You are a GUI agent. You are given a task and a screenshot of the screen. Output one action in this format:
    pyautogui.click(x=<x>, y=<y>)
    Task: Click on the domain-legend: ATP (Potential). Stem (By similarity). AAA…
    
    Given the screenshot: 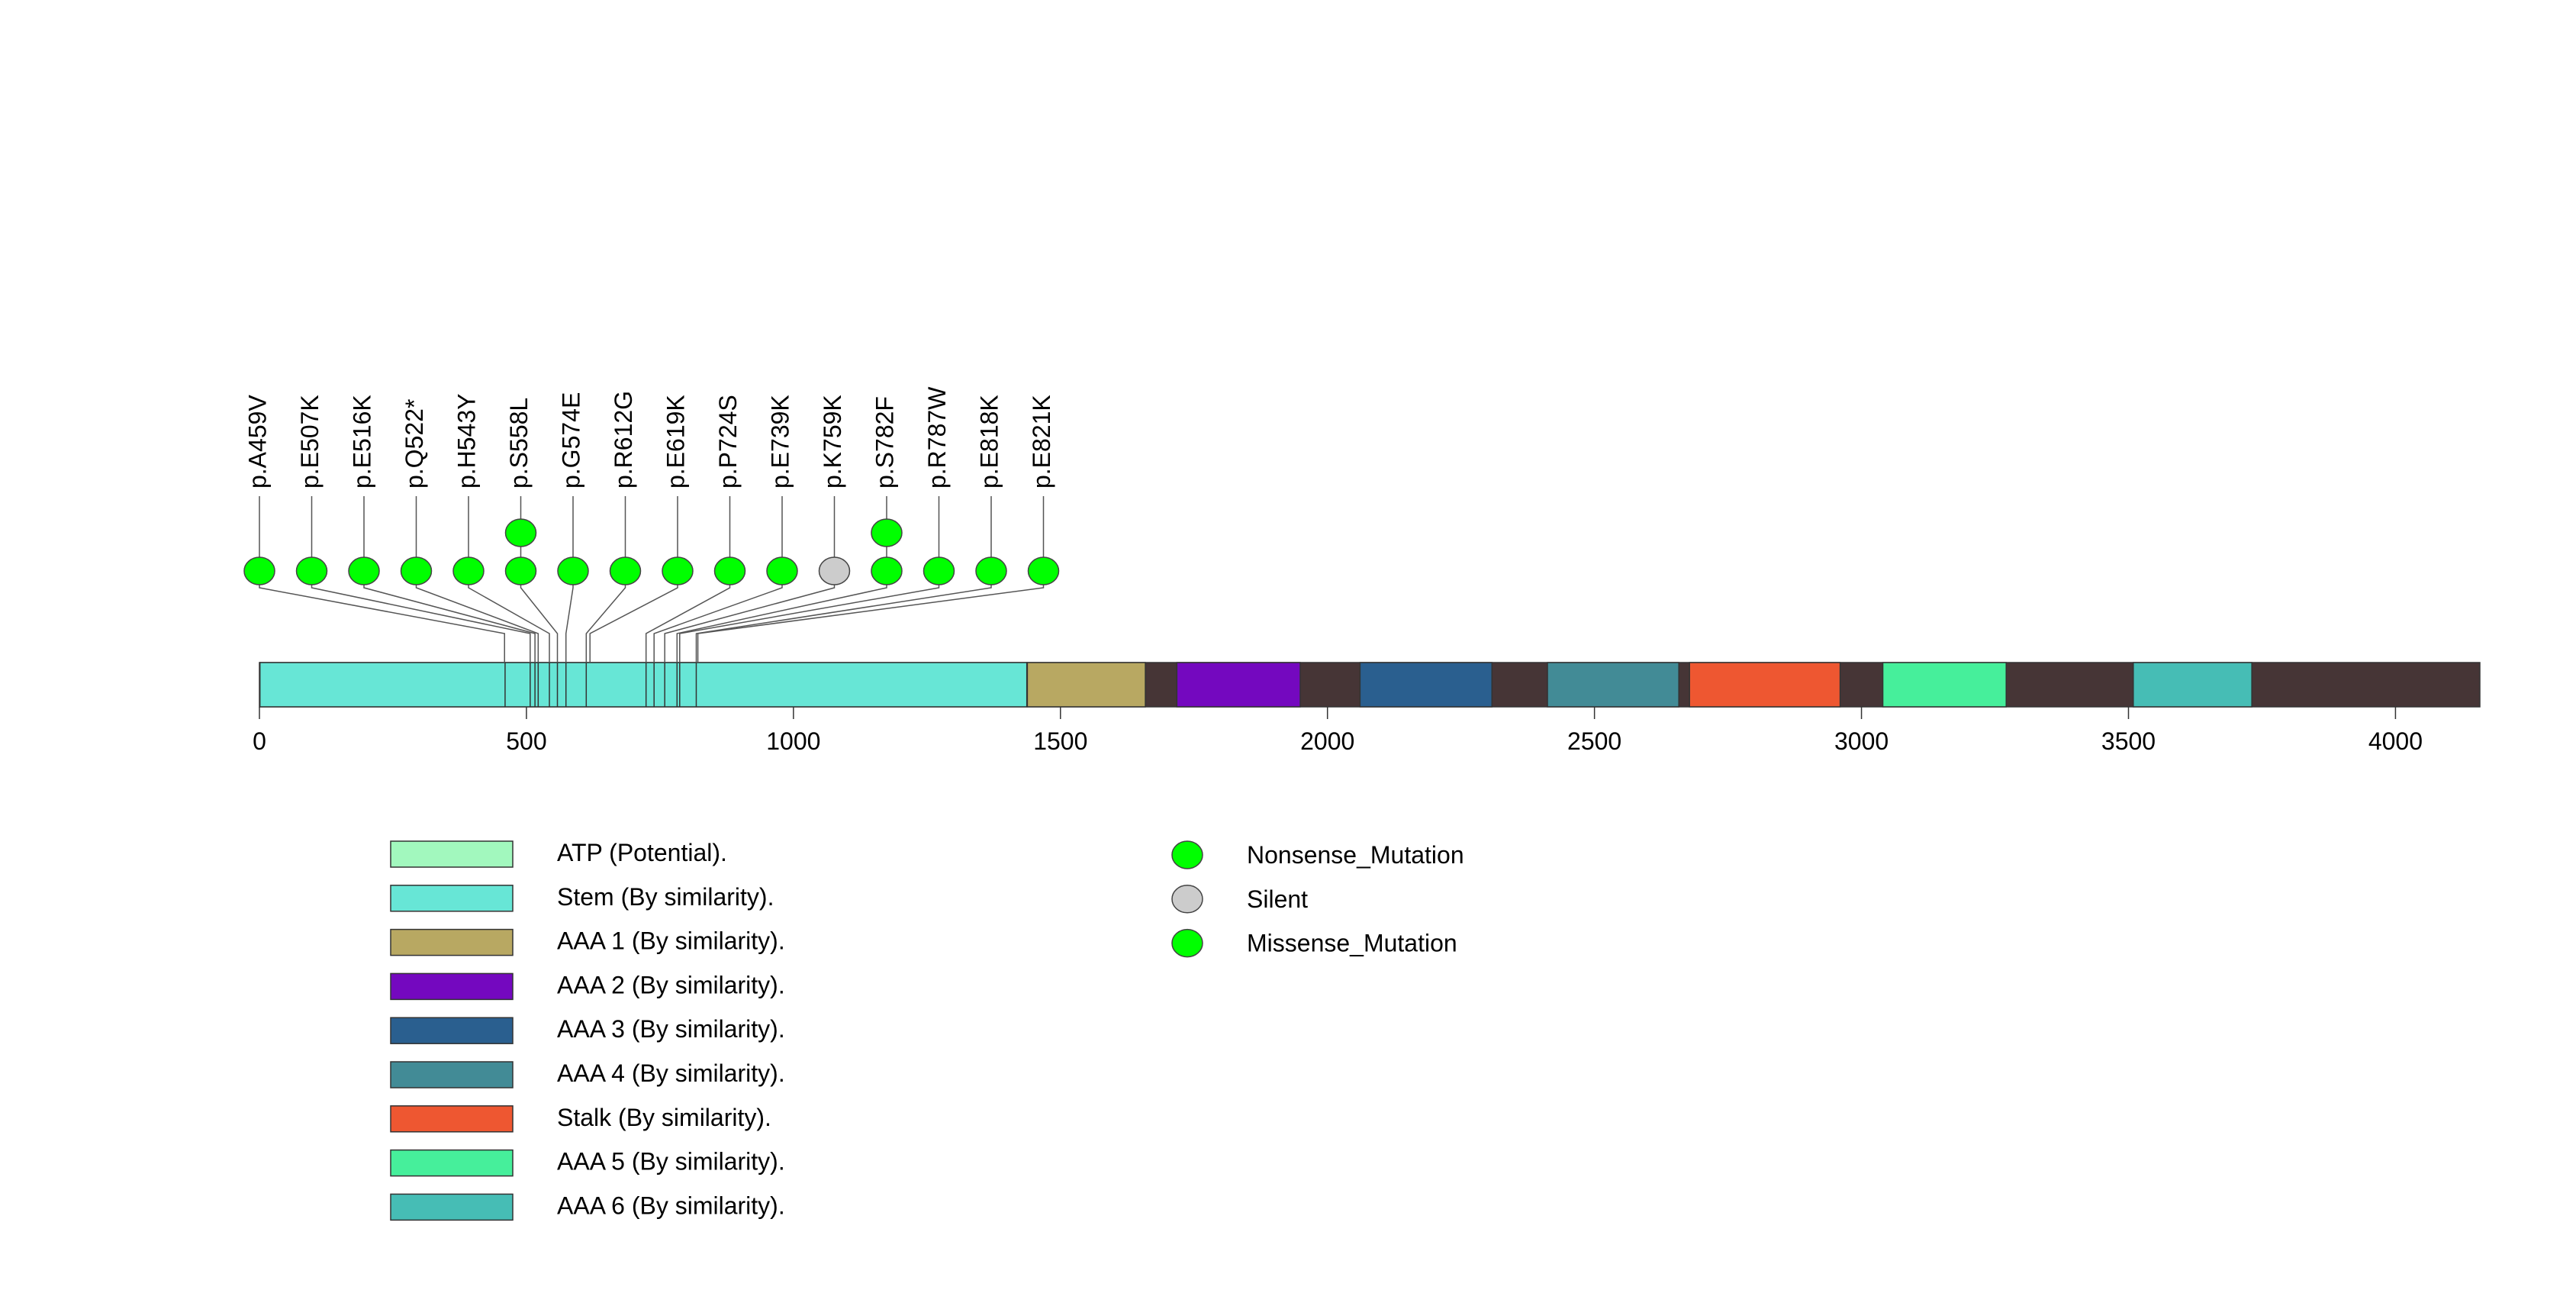 What is the action you would take?
    pyautogui.click(x=587, y=1030)
    